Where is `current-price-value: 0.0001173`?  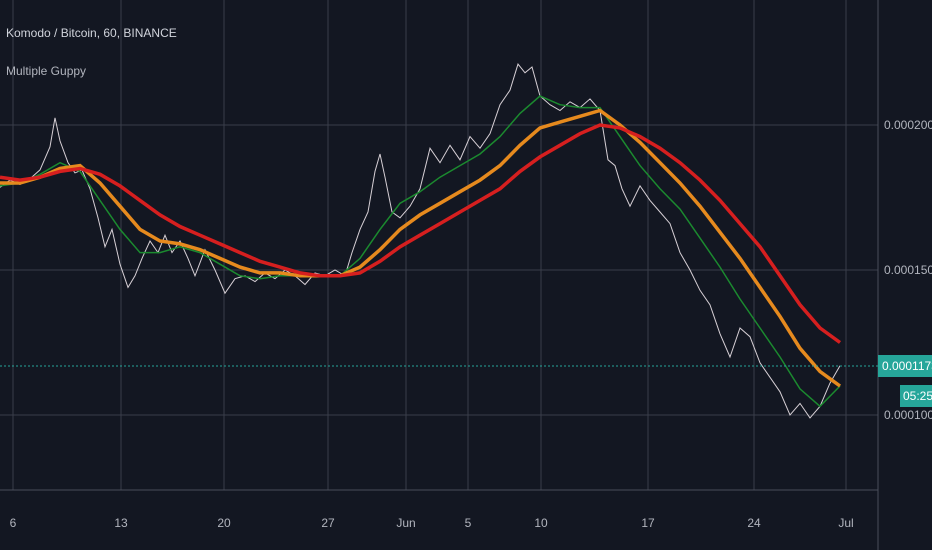 current-price-value: 0.0001173 is located at coordinates (907, 366).